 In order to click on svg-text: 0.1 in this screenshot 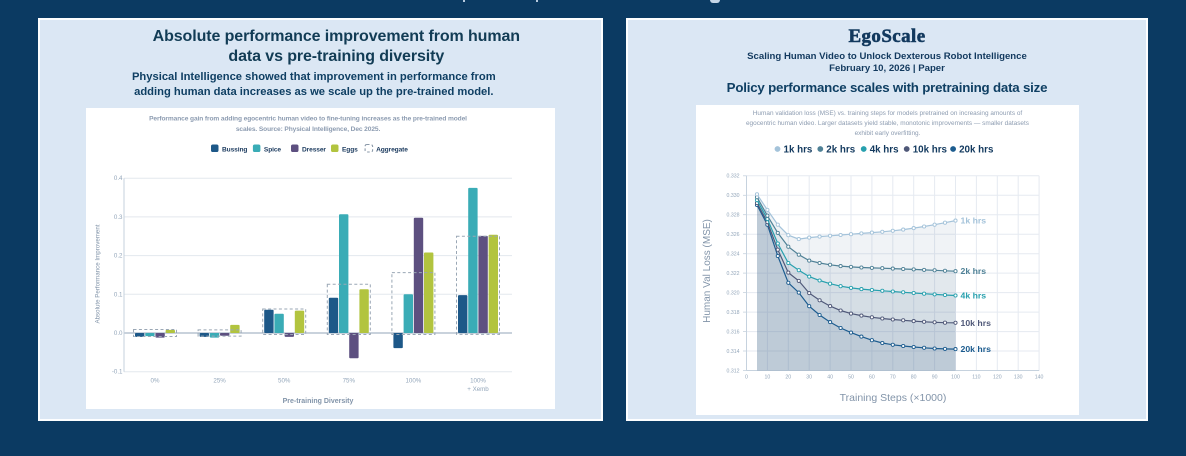, I will do `click(118, 294)`.